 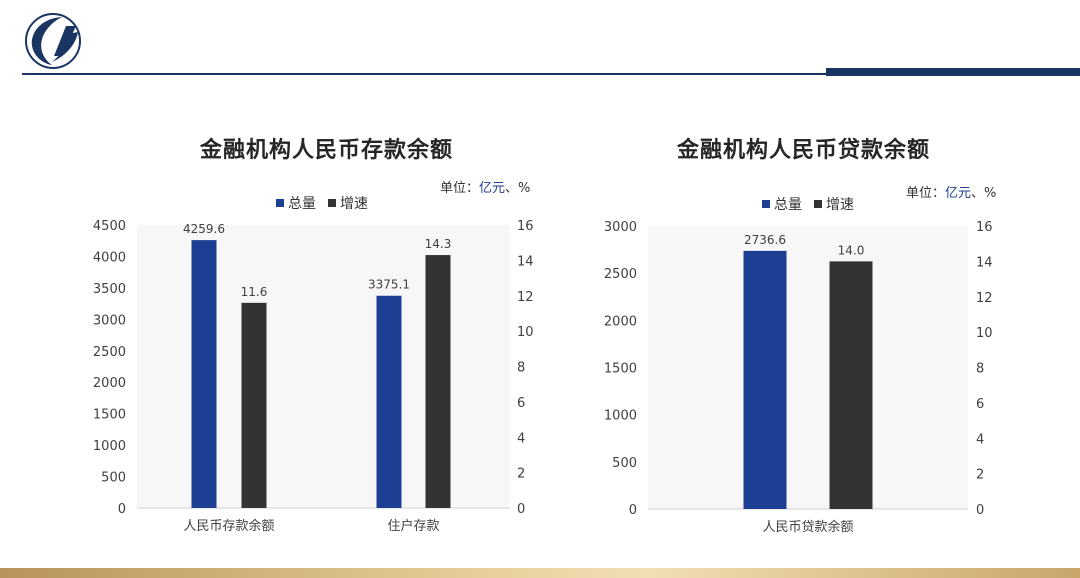 What do you see at coordinates (53, 41) in the screenshot?
I see `logo-icon` at bounding box center [53, 41].